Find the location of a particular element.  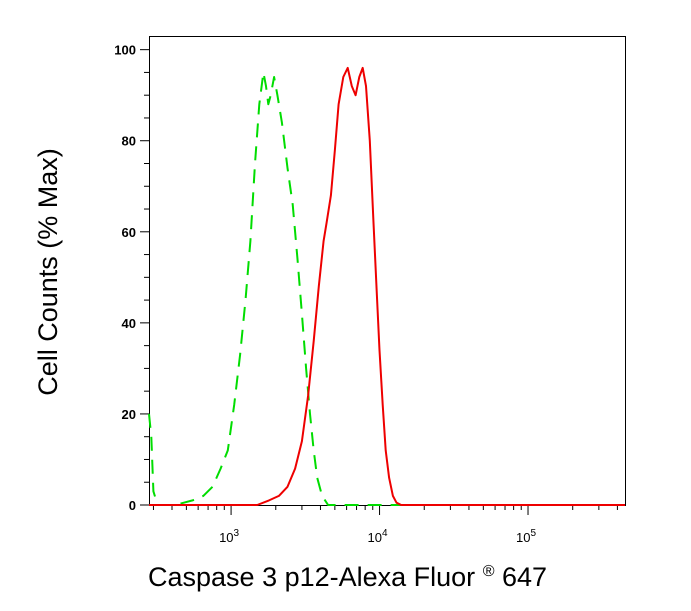

x-axis-label-registered-mark: ® is located at coordinates (489, 571).